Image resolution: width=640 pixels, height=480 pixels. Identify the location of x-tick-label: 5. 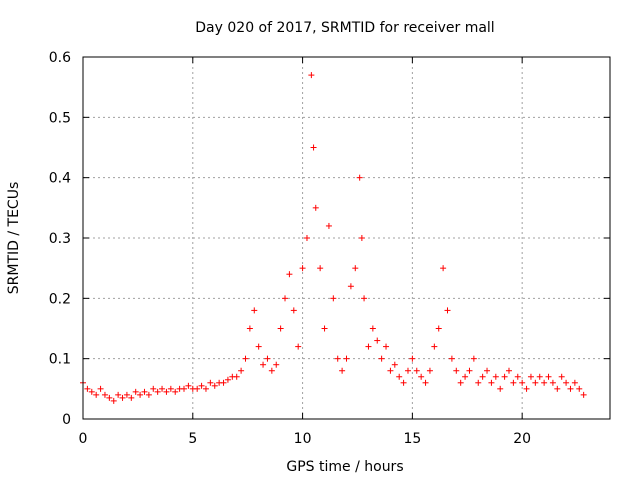
(192, 439).